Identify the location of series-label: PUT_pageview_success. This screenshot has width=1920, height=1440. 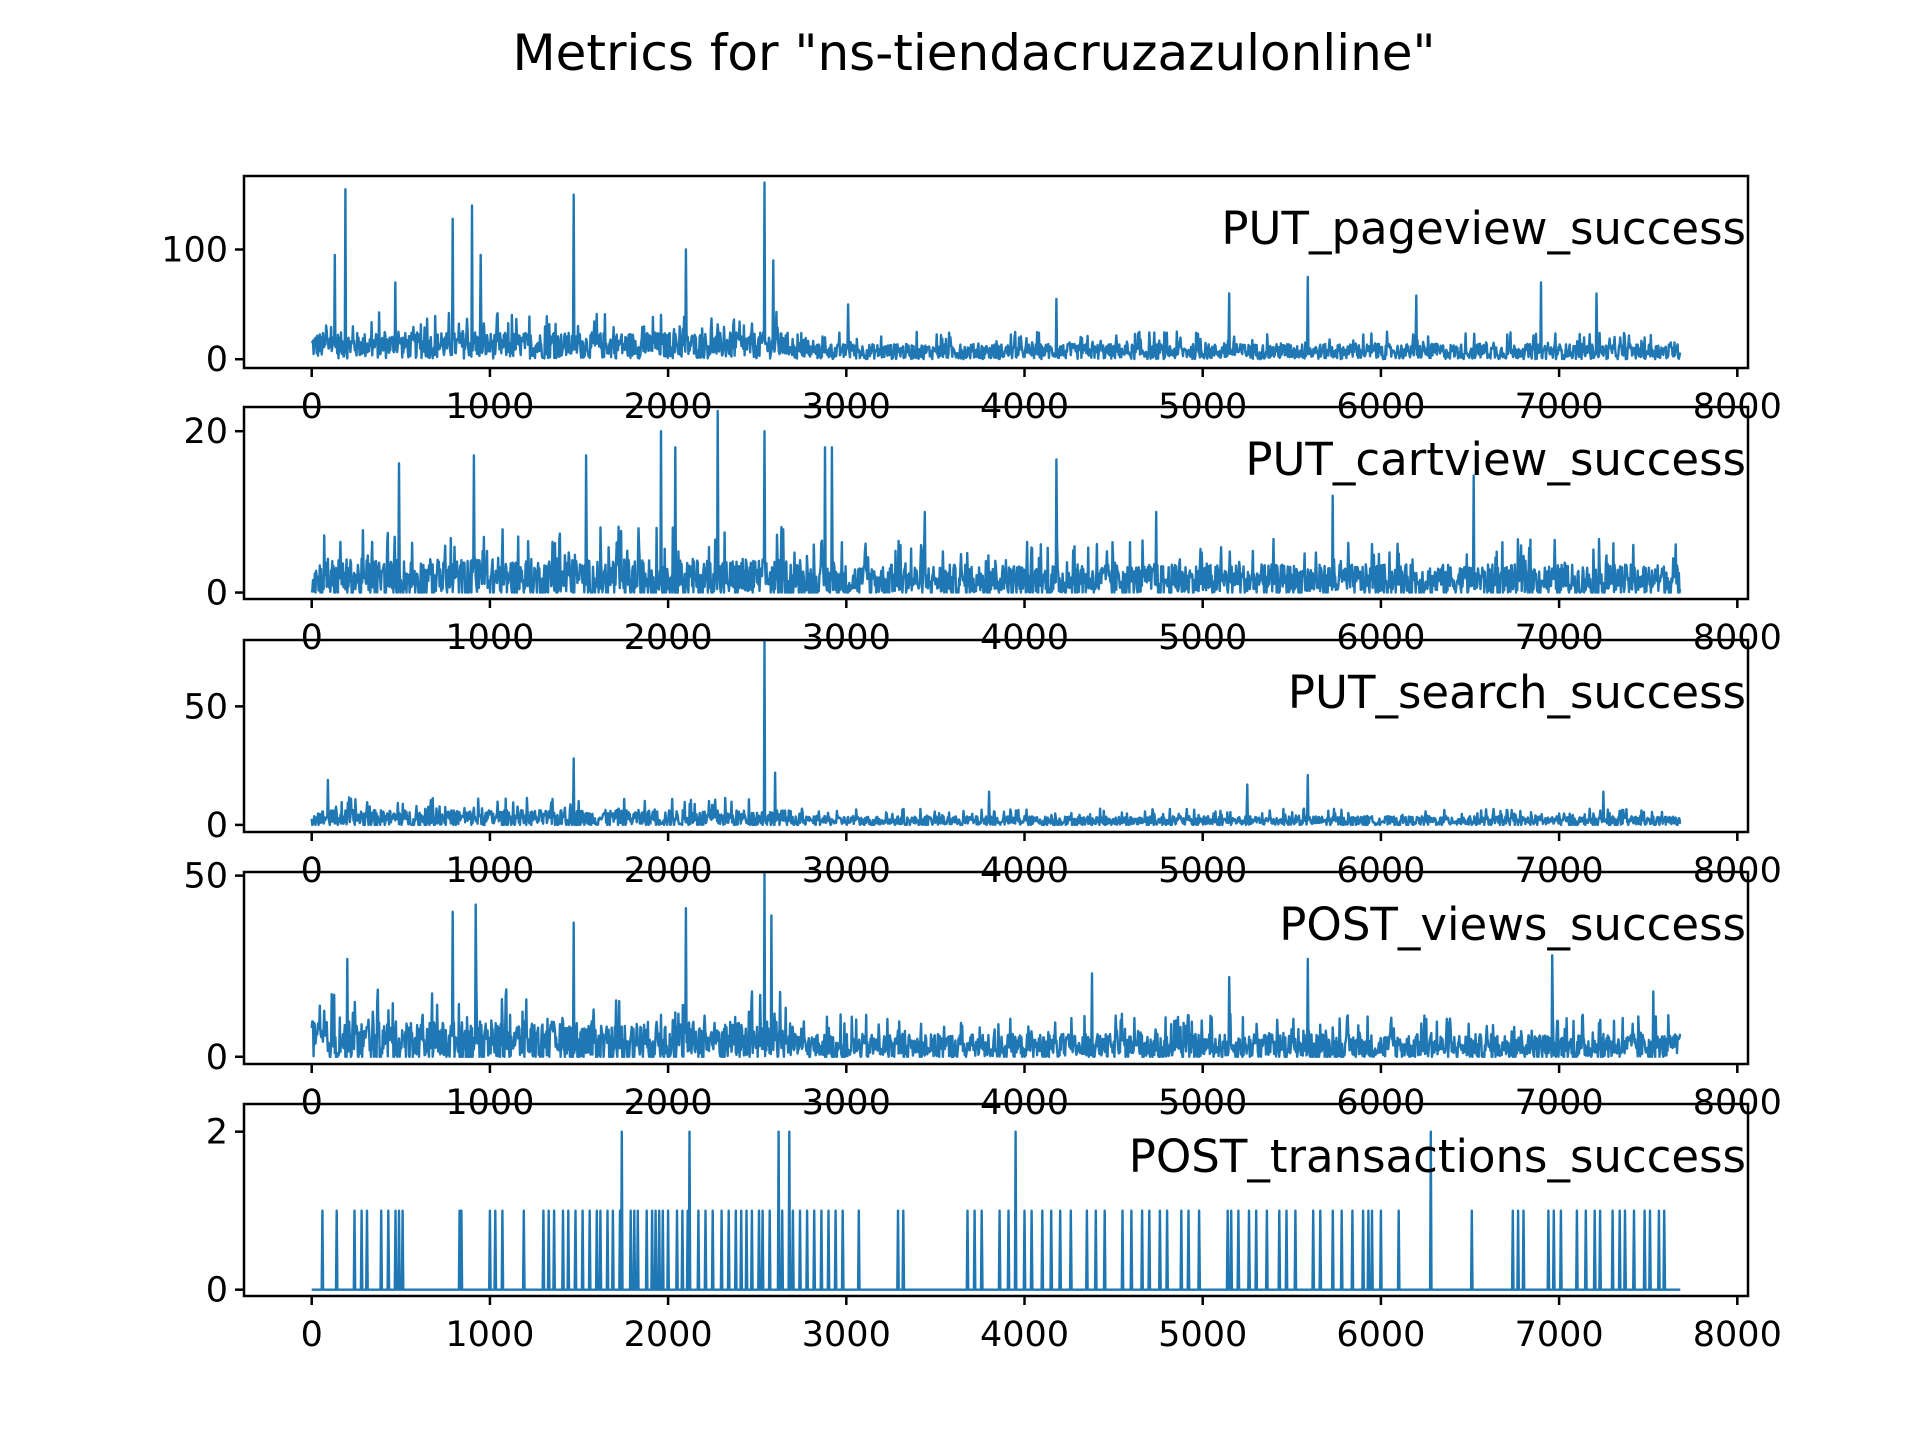
(1483, 228).